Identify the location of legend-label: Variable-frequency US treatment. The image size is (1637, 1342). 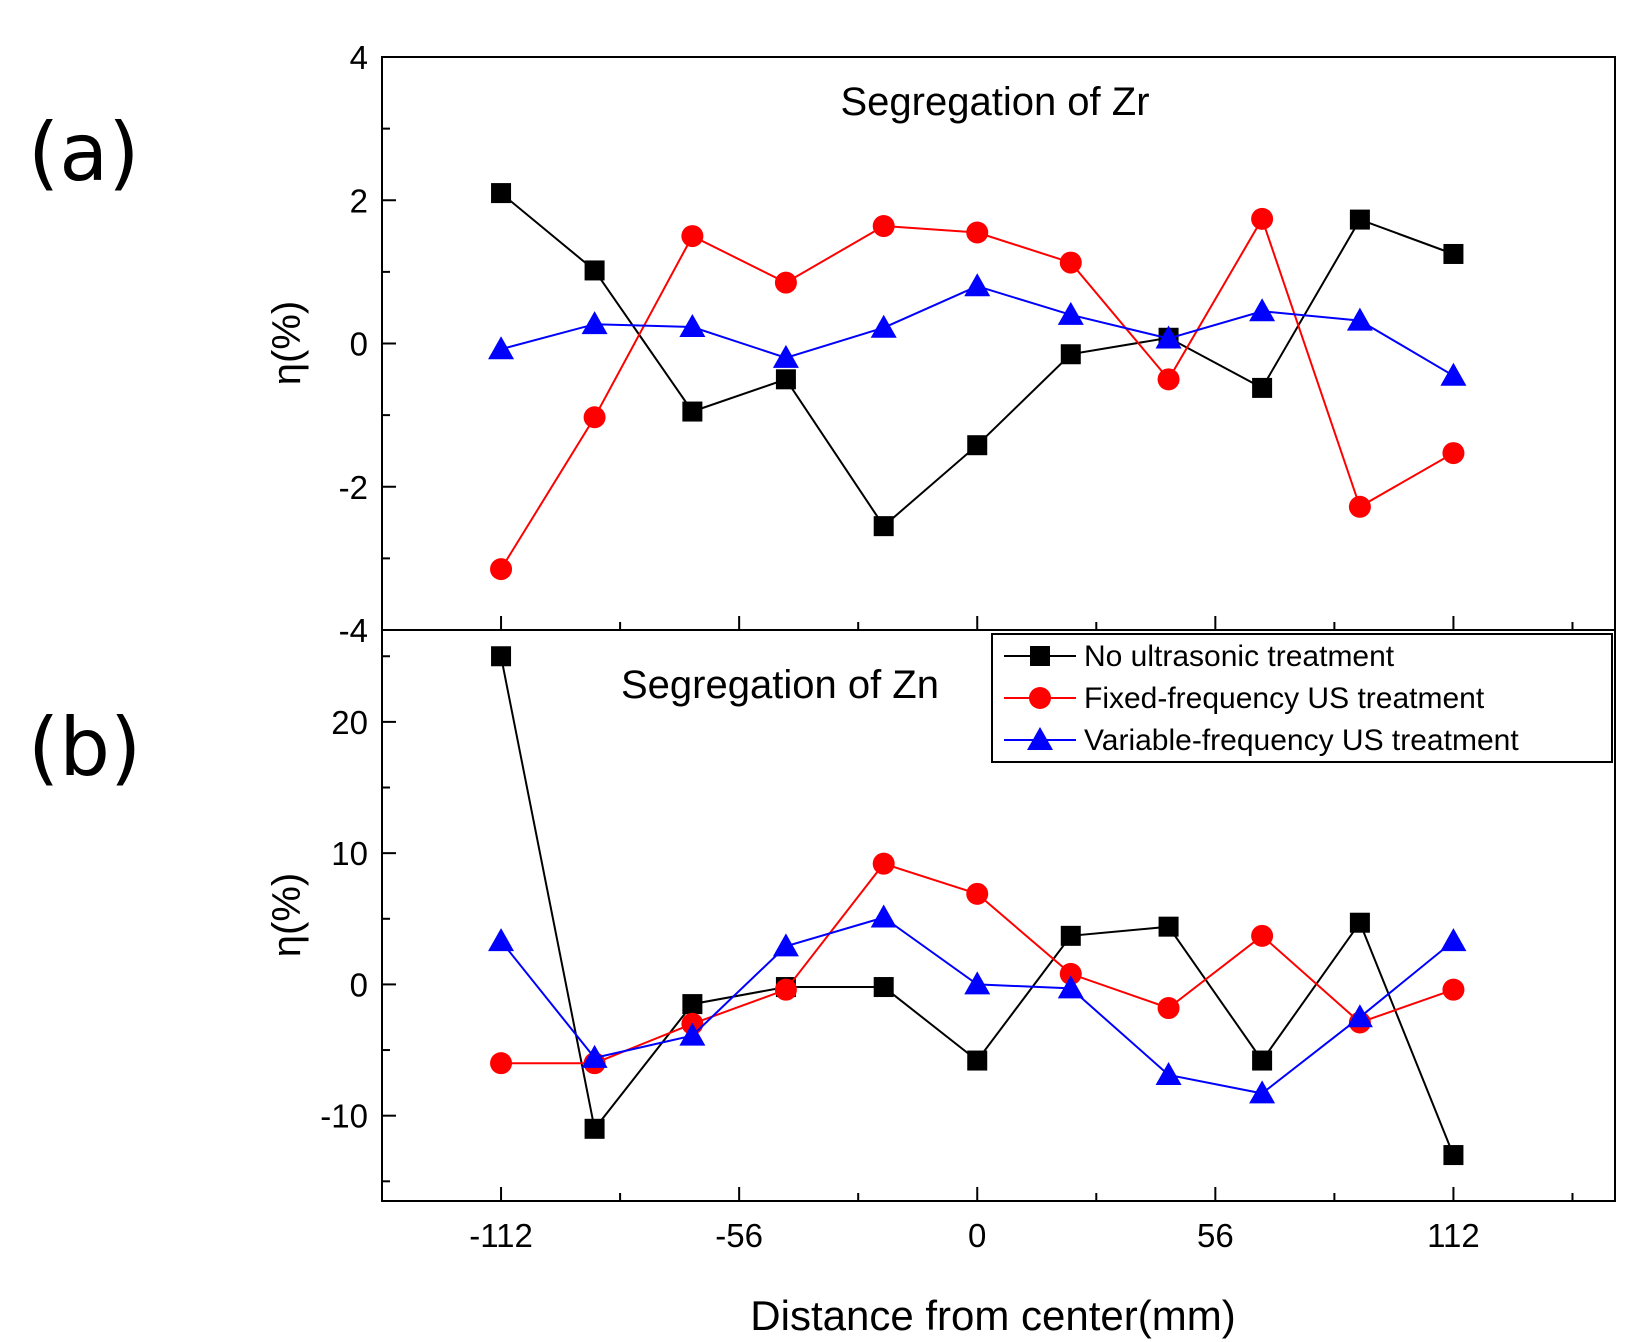
(1301, 740).